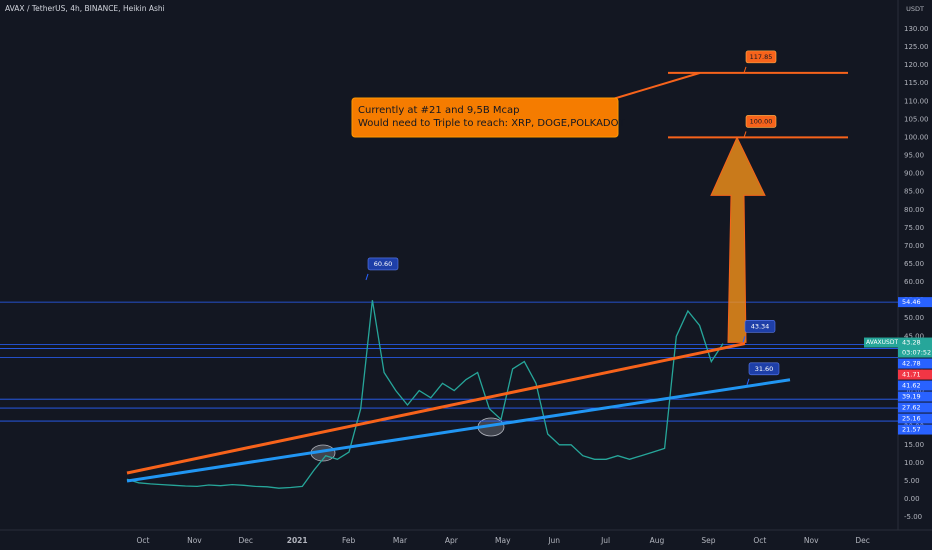  I want to click on x-tick-label: Aug, so click(657, 540).